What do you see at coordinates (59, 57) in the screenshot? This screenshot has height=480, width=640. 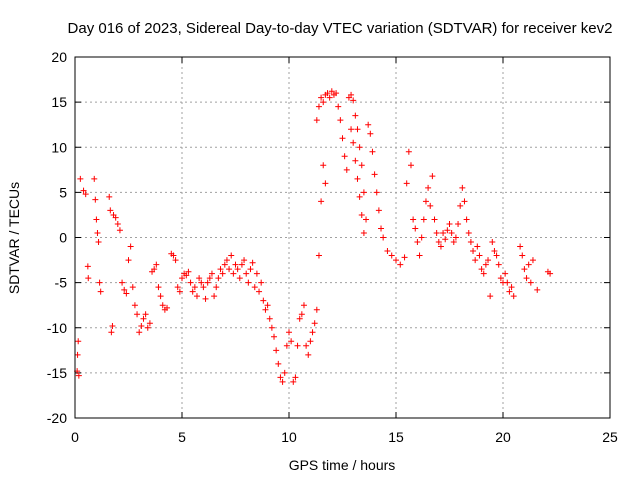 I see `y-tick-label: 20` at bounding box center [59, 57].